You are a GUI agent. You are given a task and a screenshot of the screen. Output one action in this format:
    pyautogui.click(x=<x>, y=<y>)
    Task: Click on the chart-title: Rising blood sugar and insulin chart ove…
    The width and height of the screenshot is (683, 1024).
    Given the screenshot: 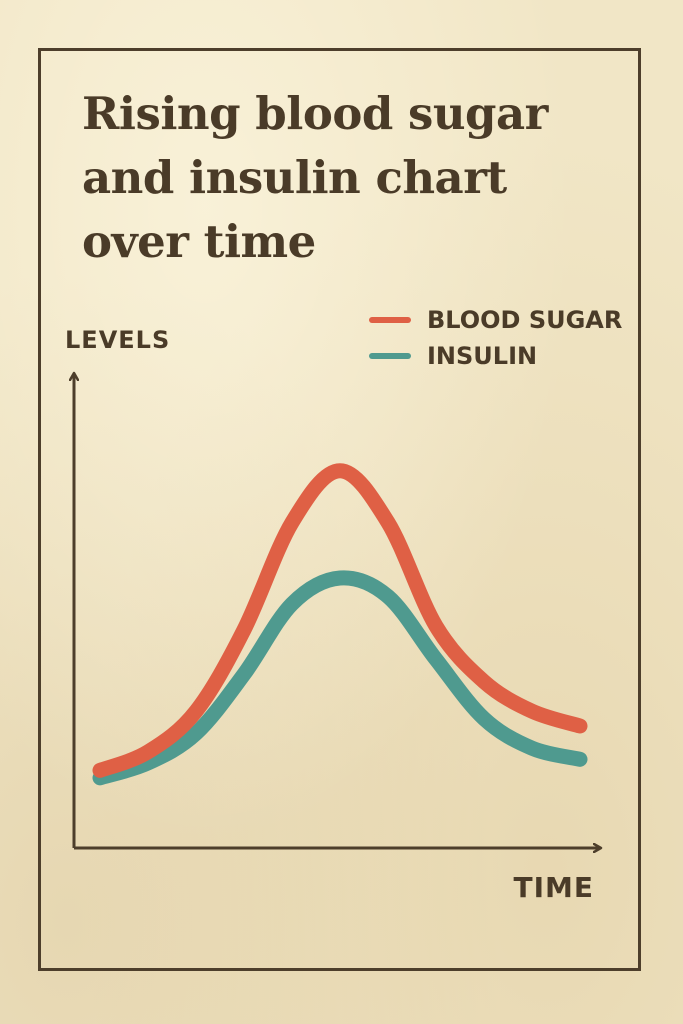 What is the action you would take?
    pyautogui.click(x=315, y=177)
    